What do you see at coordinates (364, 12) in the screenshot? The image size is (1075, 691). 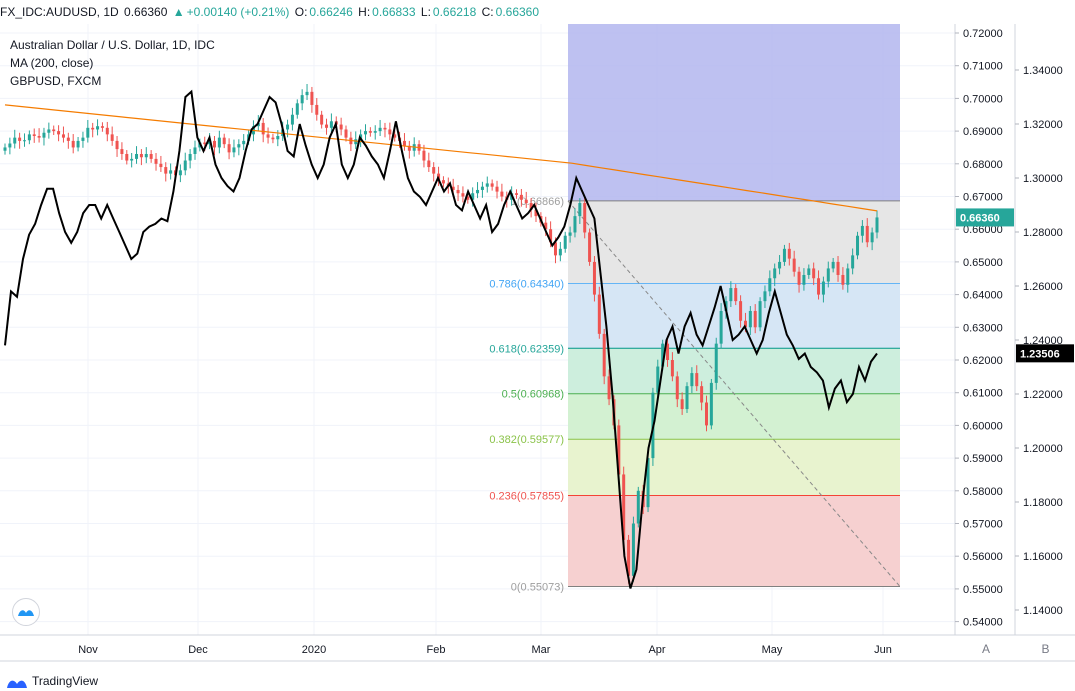 I see `high-label: H:` at bounding box center [364, 12].